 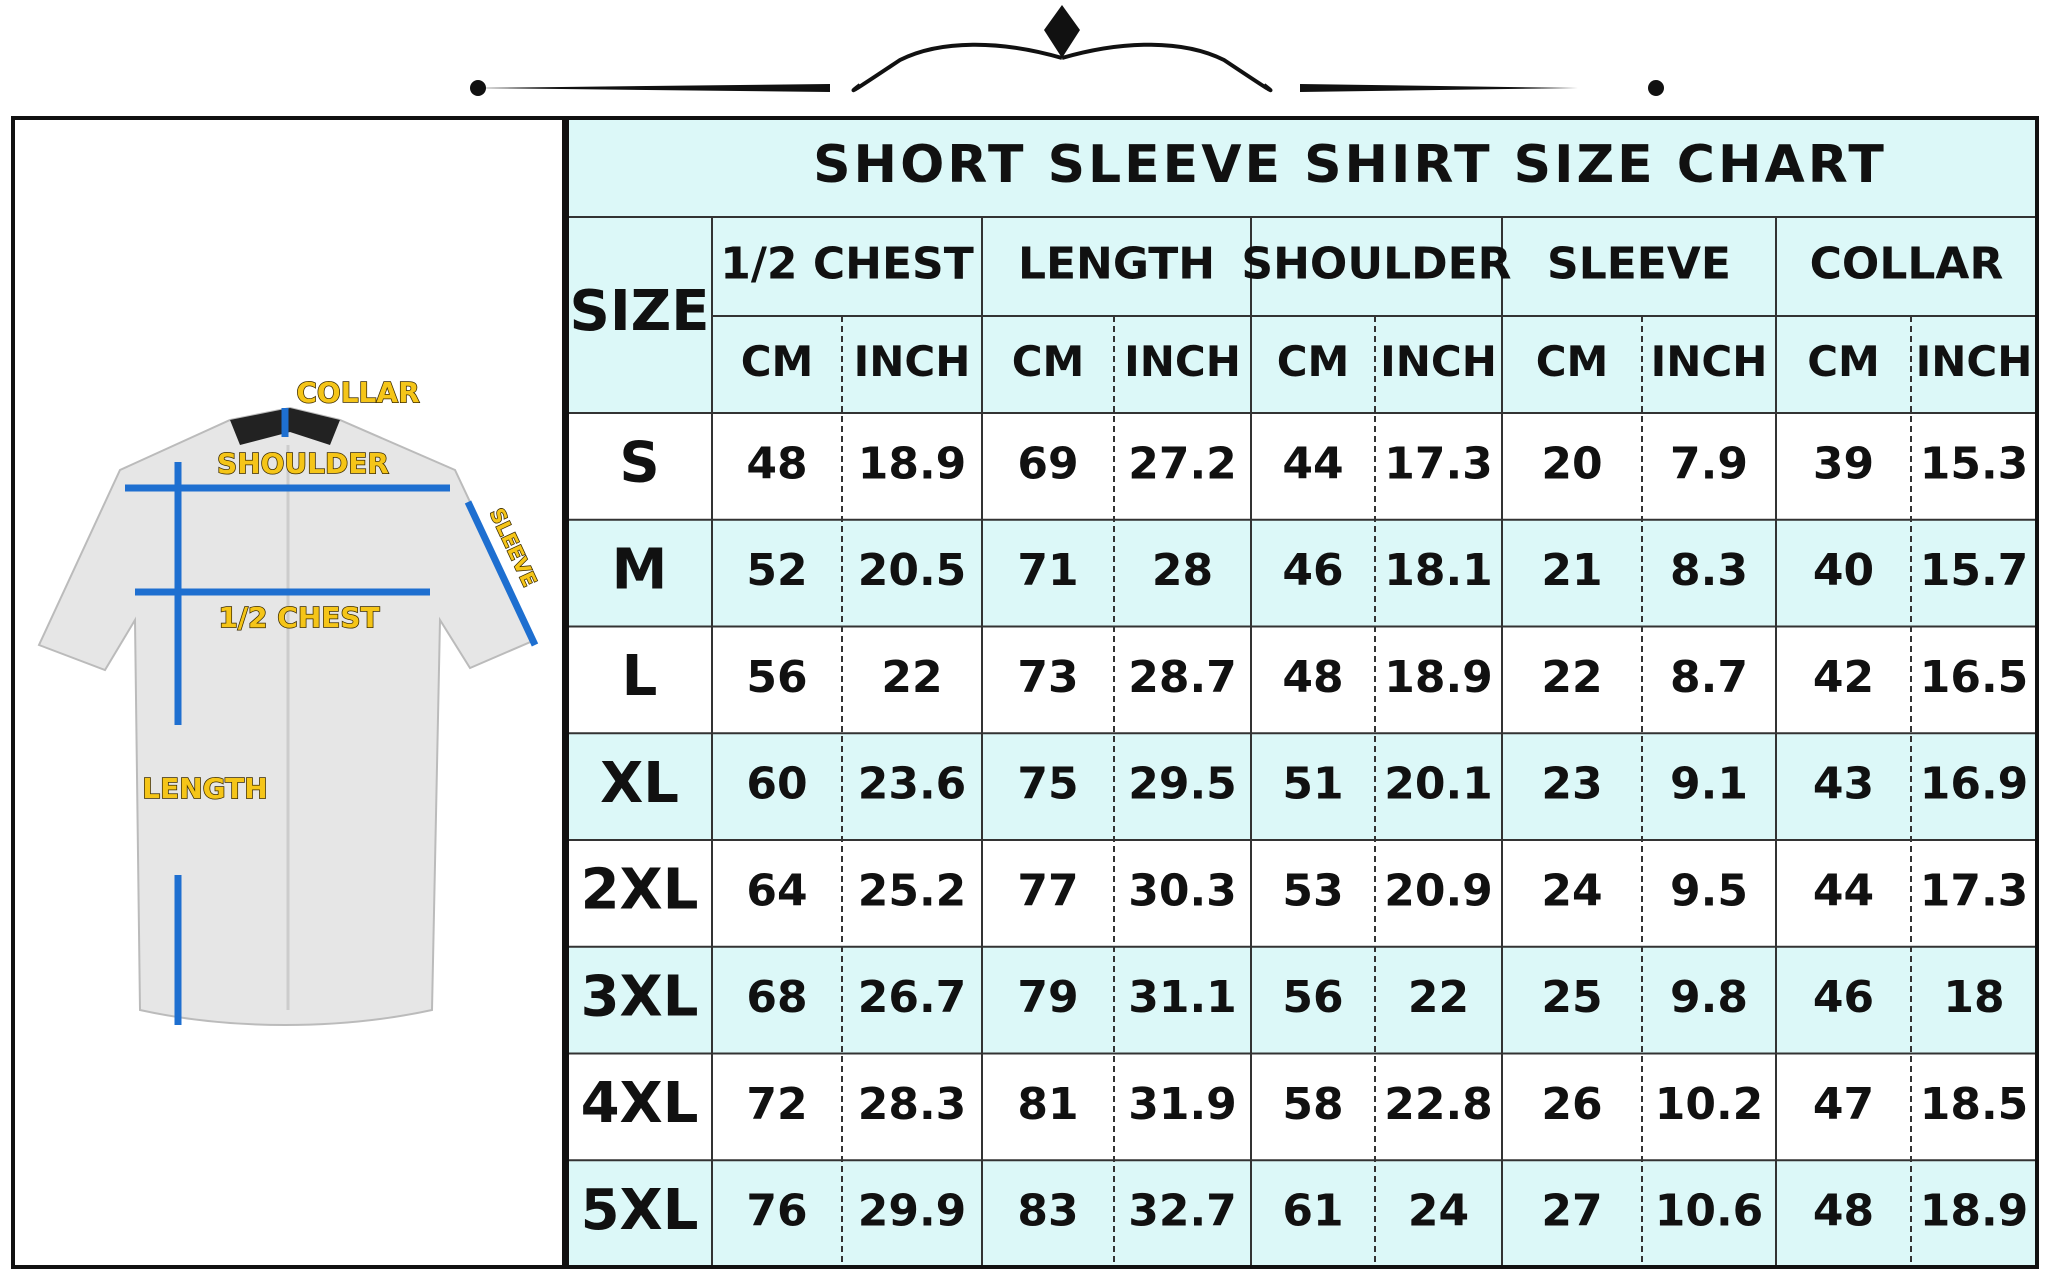 What do you see at coordinates (1182, 1104) in the screenshot?
I see `cell-value: 31.9` at bounding box center [1182, 1104].